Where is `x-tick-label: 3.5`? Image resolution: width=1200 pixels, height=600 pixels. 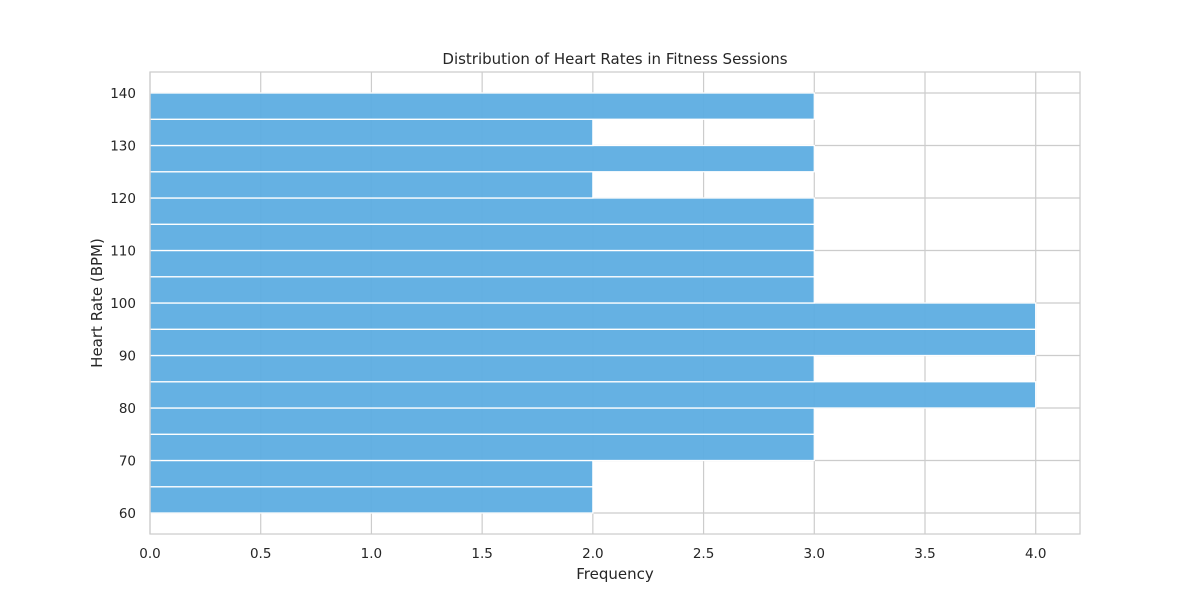
x-tick-label: 3.5 is located at coordinates (924, 554).